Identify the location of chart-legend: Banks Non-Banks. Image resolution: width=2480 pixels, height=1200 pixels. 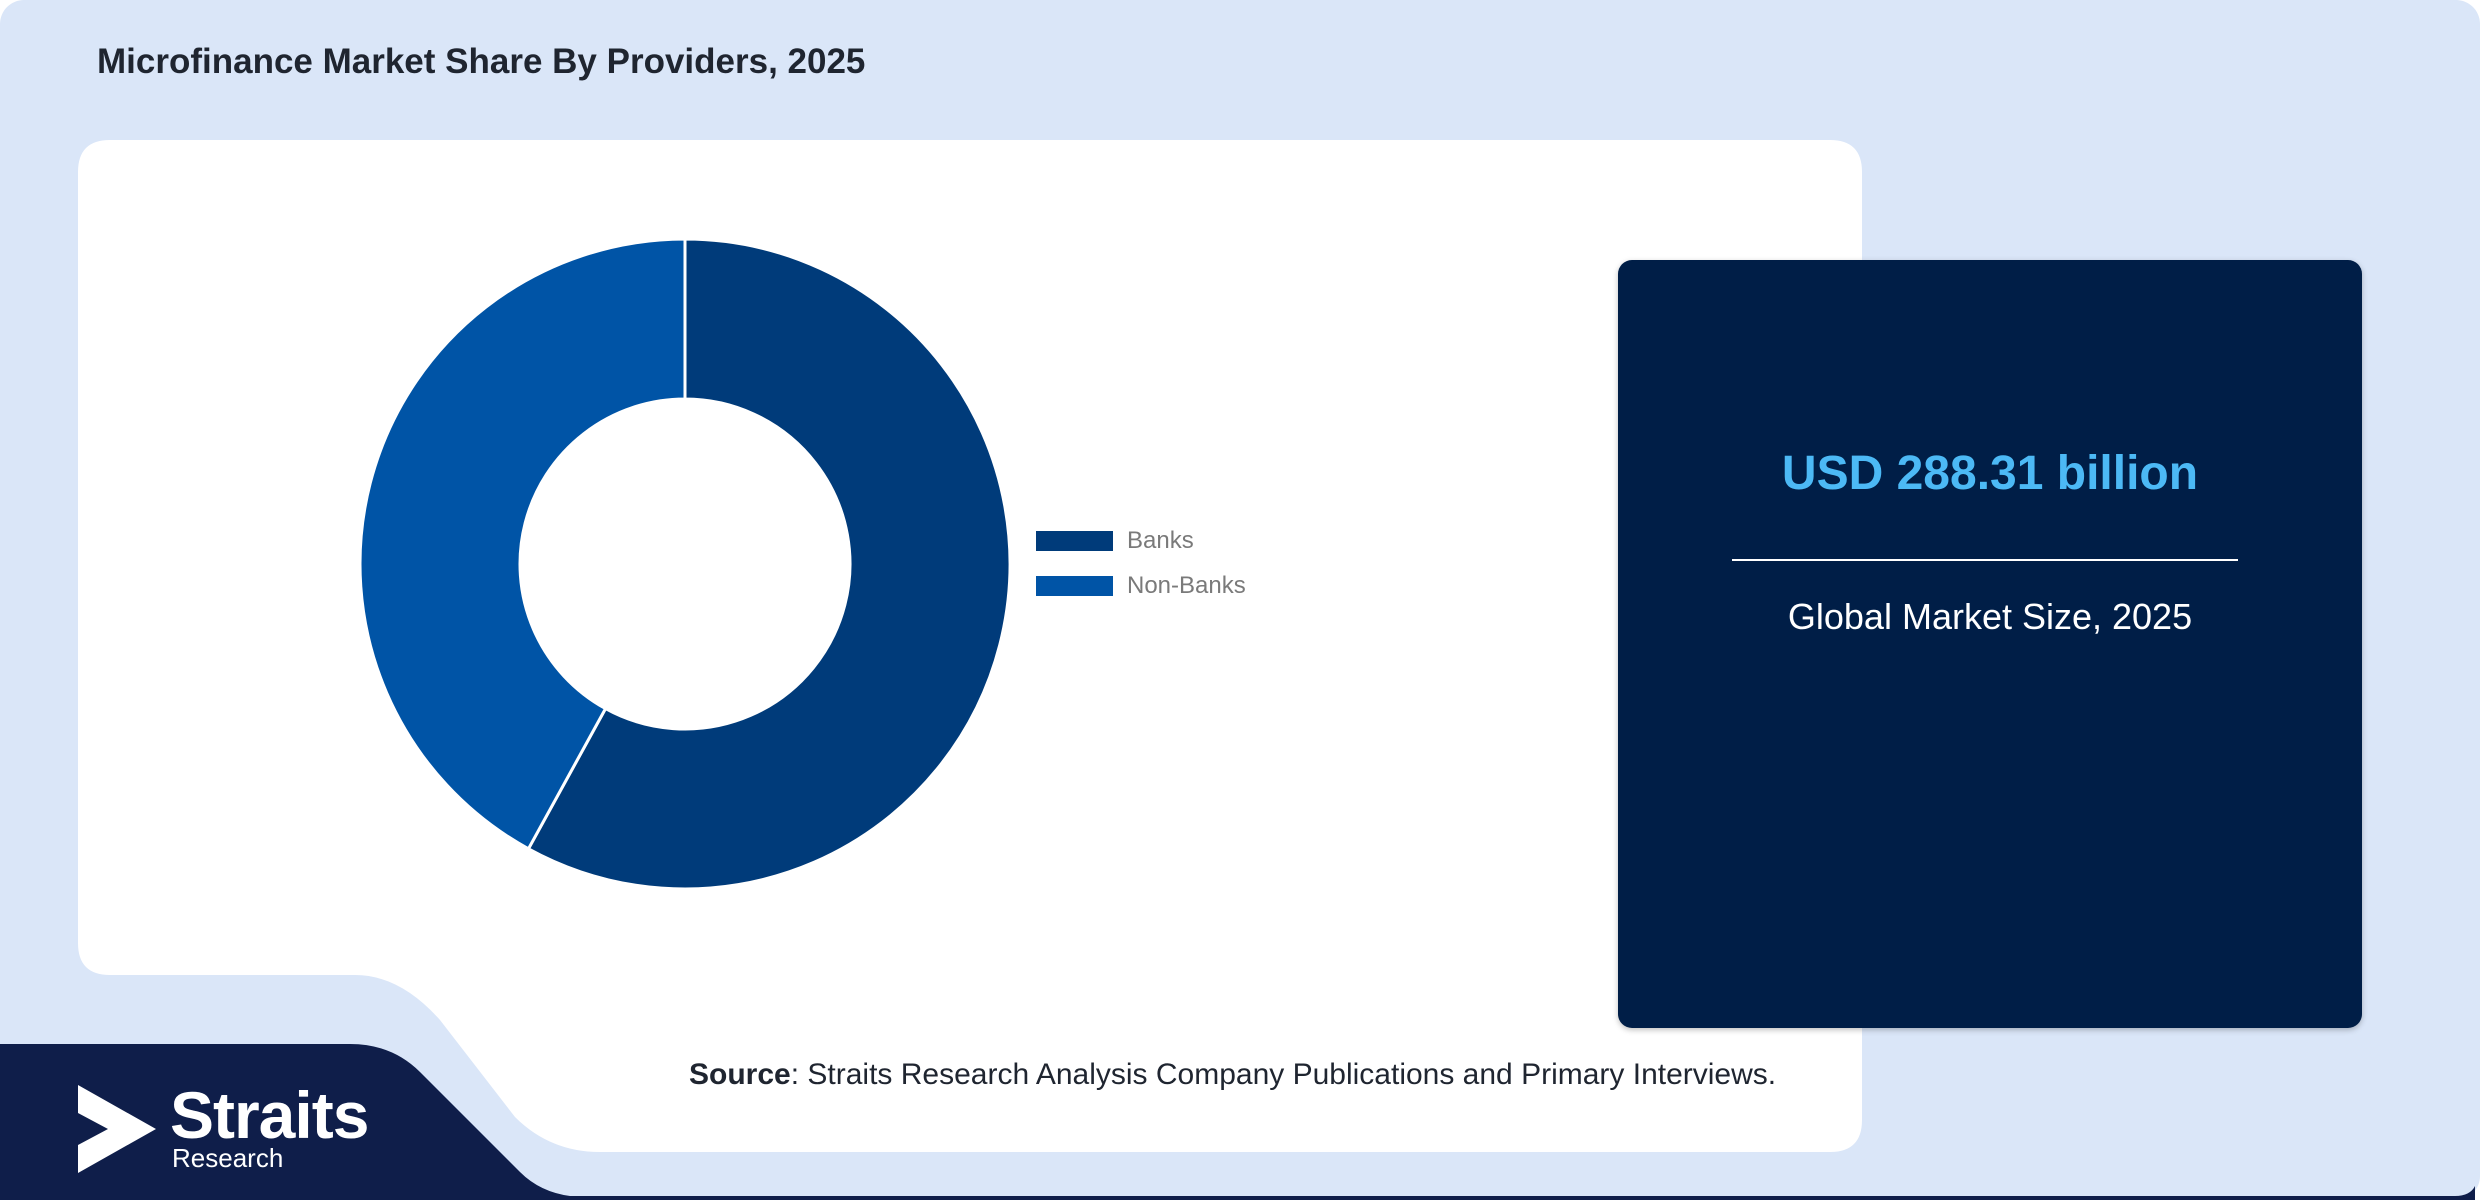
(1141, 563).